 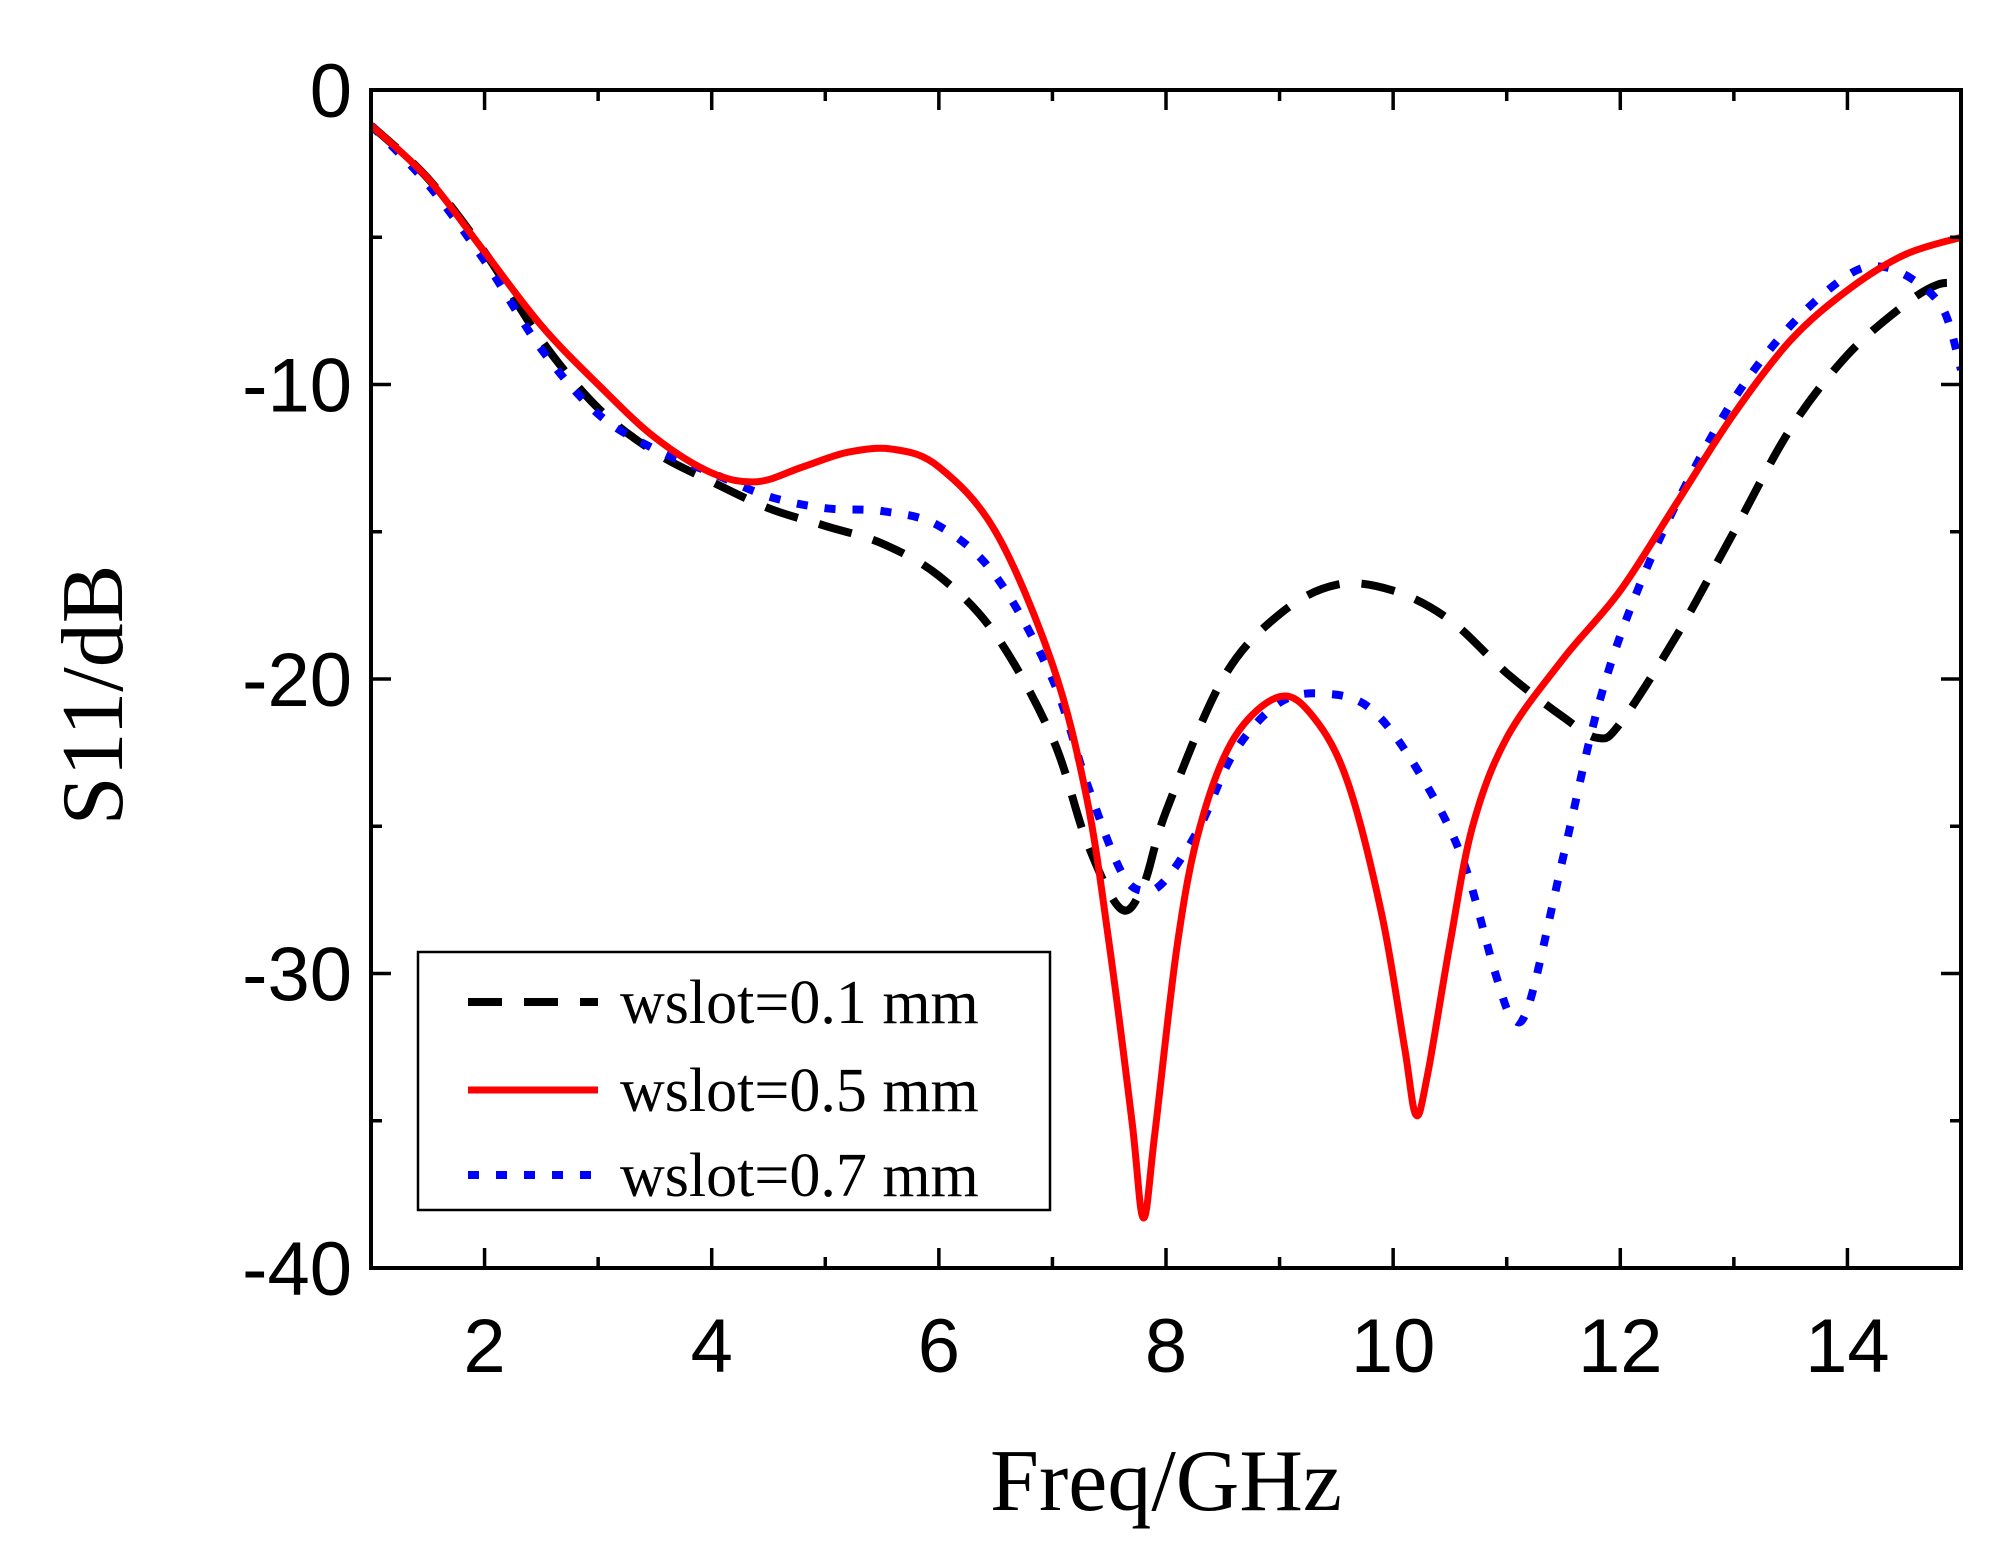 What do you see at coordinates (799, 1091) in the screenshot?
I see `legend-label-1: wslot=0.5 mm` at bounding box center [799, 1091].